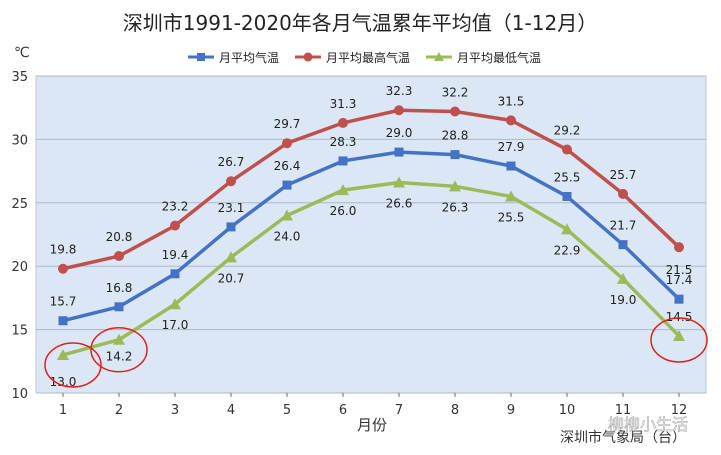 The image size is (721, 455). I want to click on data-label: 14.2, so click(119, 357).